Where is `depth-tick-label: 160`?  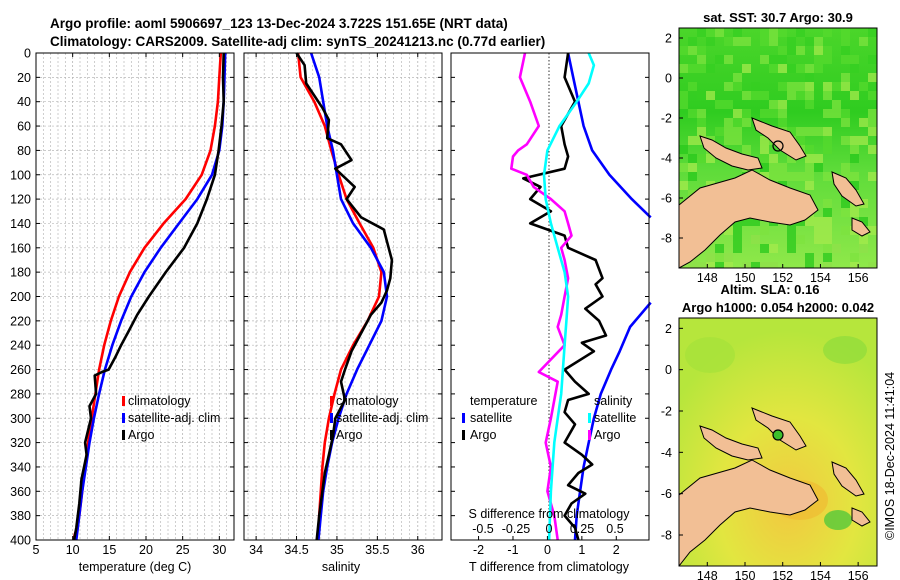
depth-tick-label: 160 is located at coordinates (20, 248).